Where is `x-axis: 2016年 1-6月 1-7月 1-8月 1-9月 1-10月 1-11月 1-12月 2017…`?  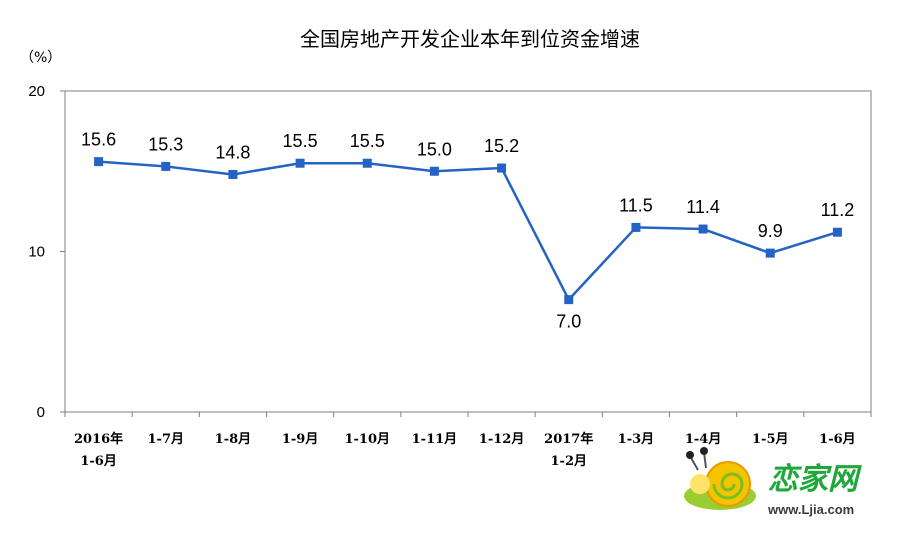
x-axis: 2016年 1-6月 1-7月 1-8月 1-9月 1-10月 1-11月 1-12月 2017… is located at coordinates (468, 440).